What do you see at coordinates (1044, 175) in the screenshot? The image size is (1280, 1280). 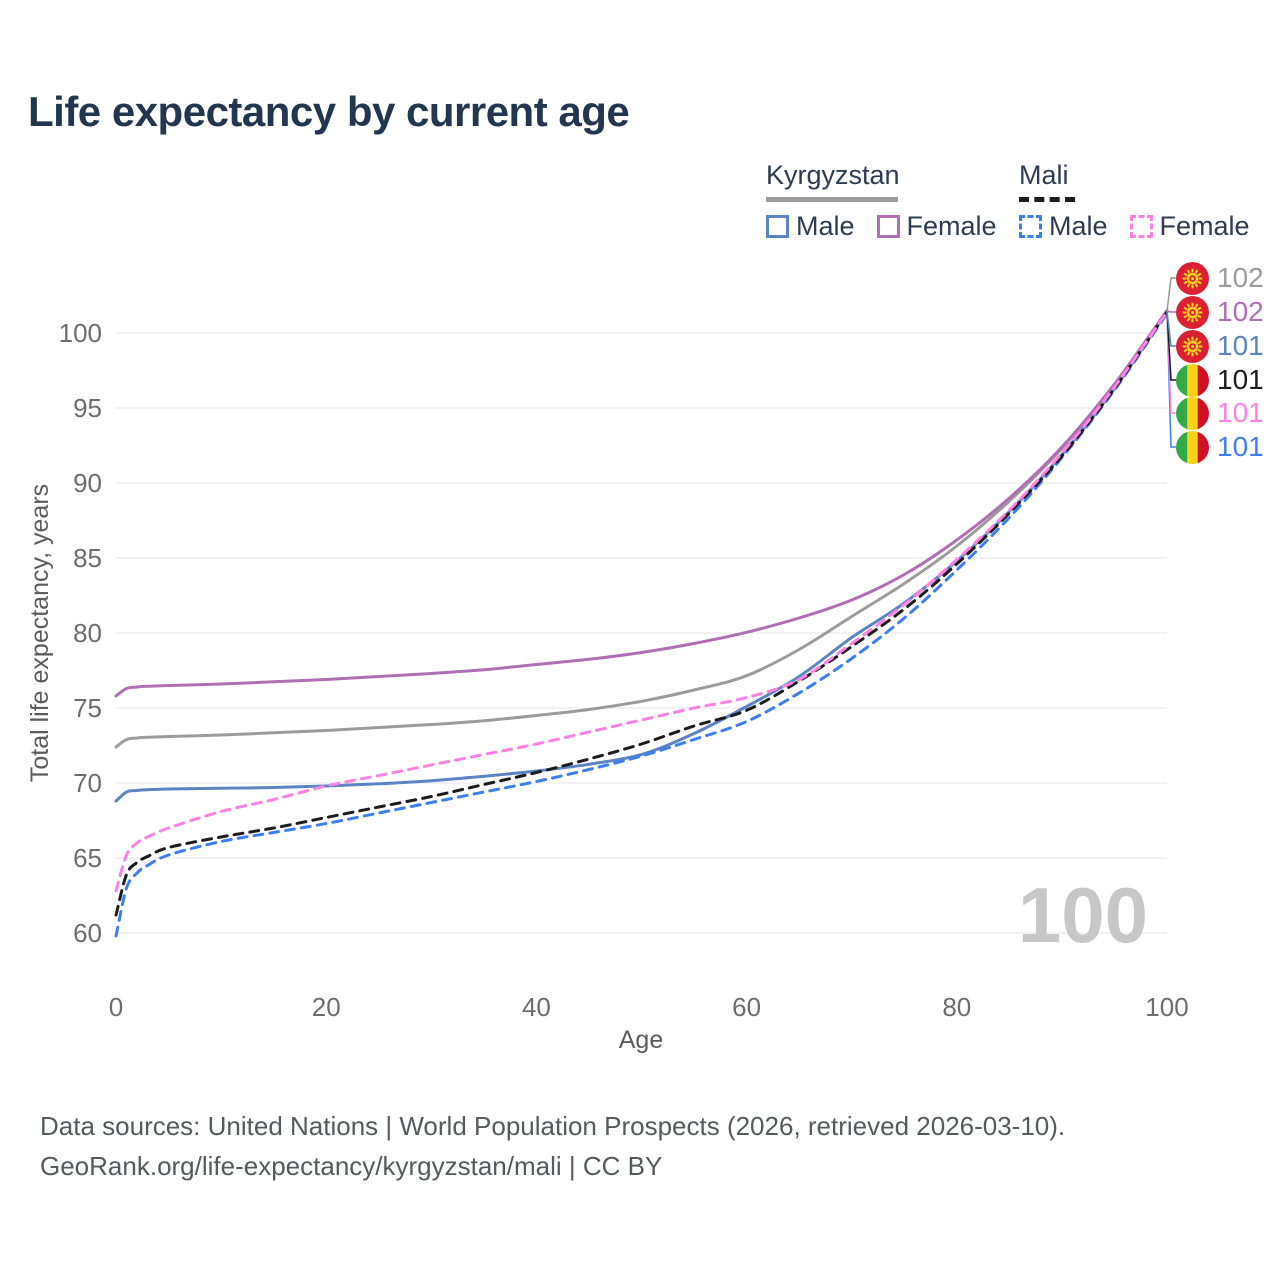 I see `legend-country-mali: Mali` at bounding box center [1044, 175].